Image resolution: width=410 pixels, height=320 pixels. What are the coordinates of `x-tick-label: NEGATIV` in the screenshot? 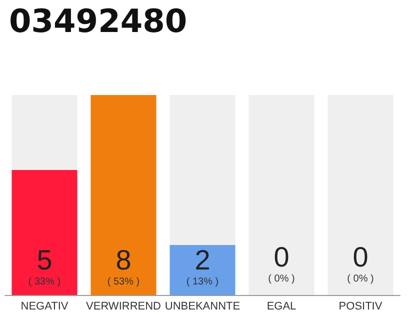 It's located at (44, 306).